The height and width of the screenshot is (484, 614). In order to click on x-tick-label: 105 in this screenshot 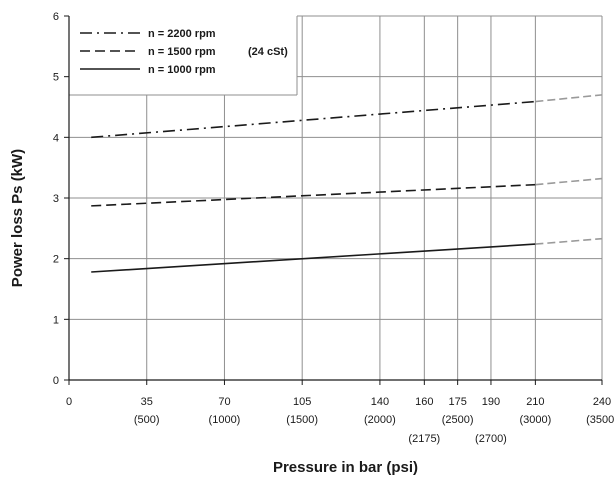, I will do `click(302, 402)`.